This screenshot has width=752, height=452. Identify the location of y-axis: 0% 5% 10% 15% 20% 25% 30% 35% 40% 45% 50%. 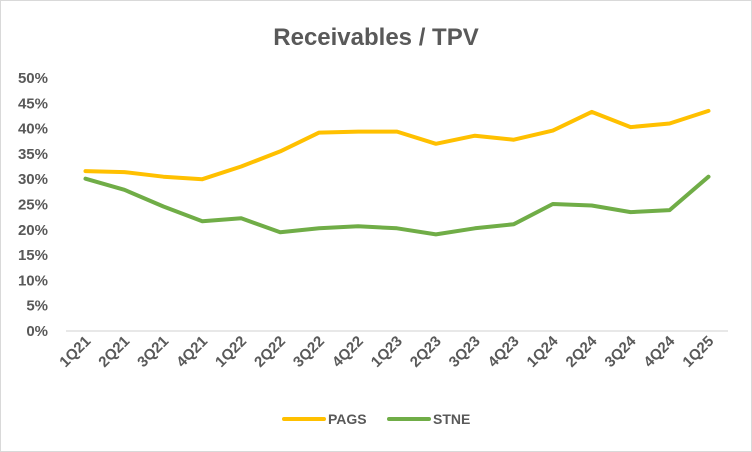
(33, 205).